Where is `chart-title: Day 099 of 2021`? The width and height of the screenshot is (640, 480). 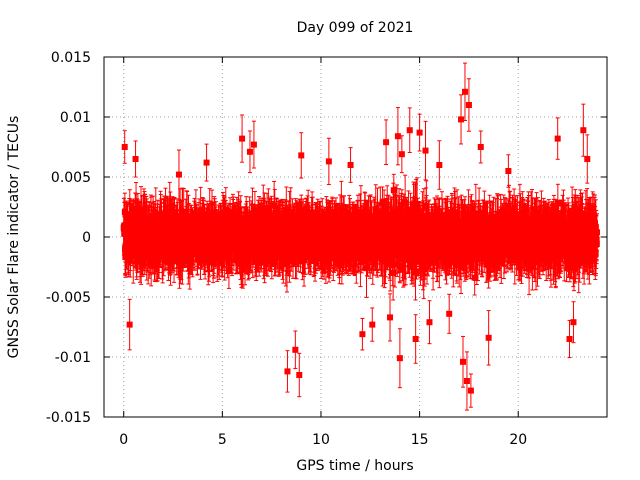
chart-title: Day 099 of 2021 is located at coordinates (355, 28).